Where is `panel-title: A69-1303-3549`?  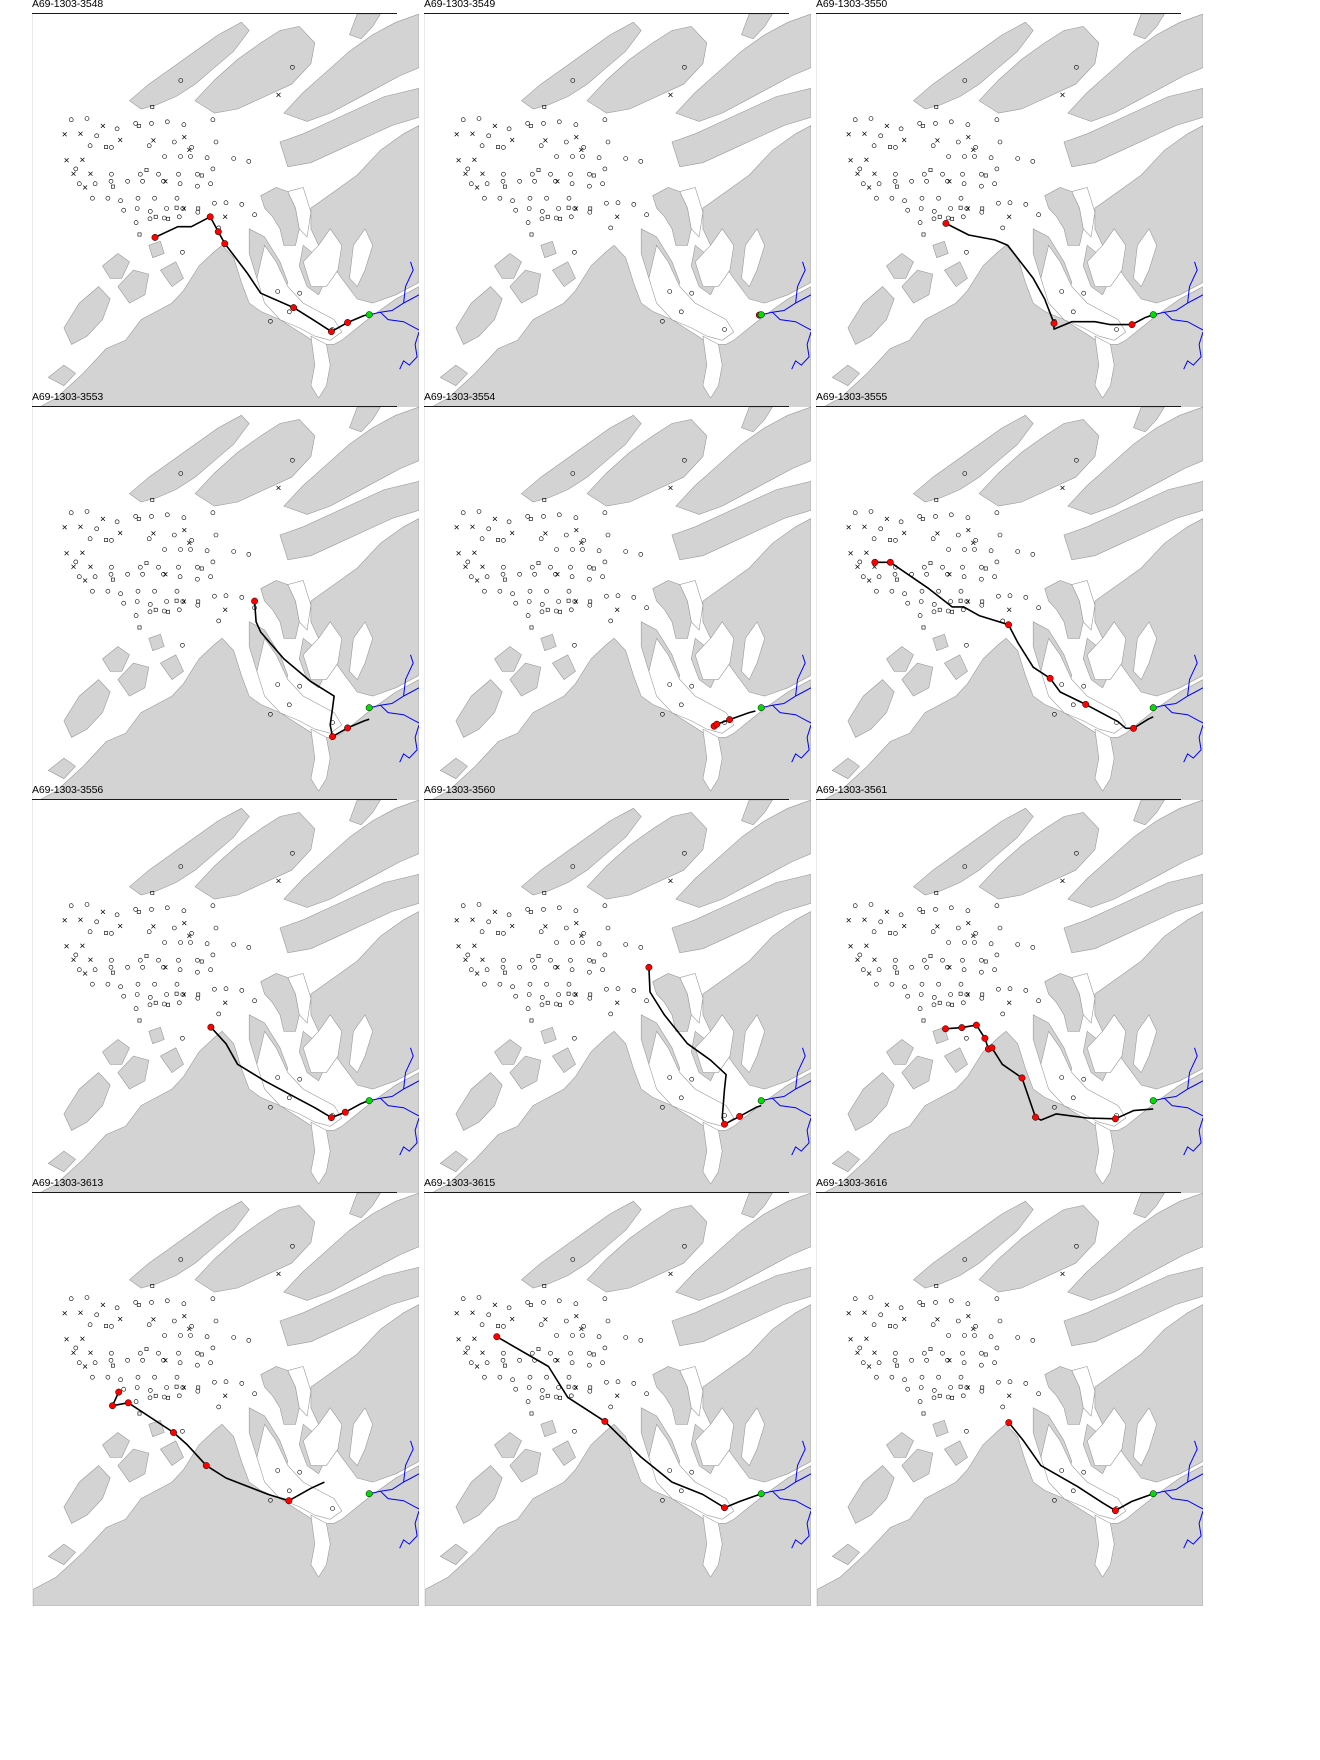
panel-title: A69-1303-3549 is located at coordinates (460, 5).